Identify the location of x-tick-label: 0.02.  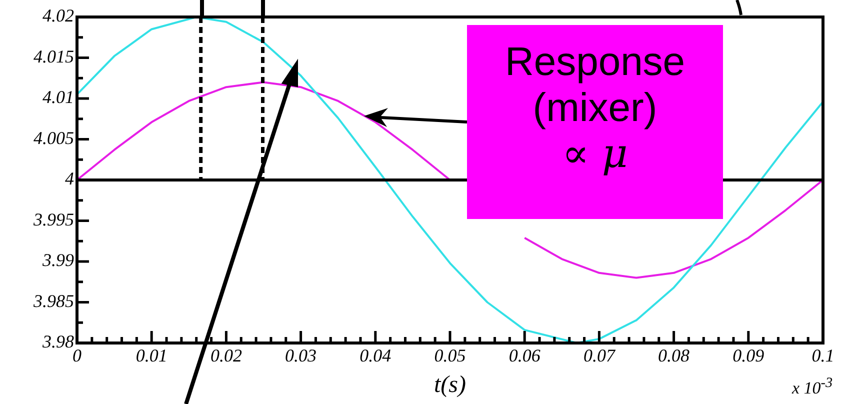
(226, 356).